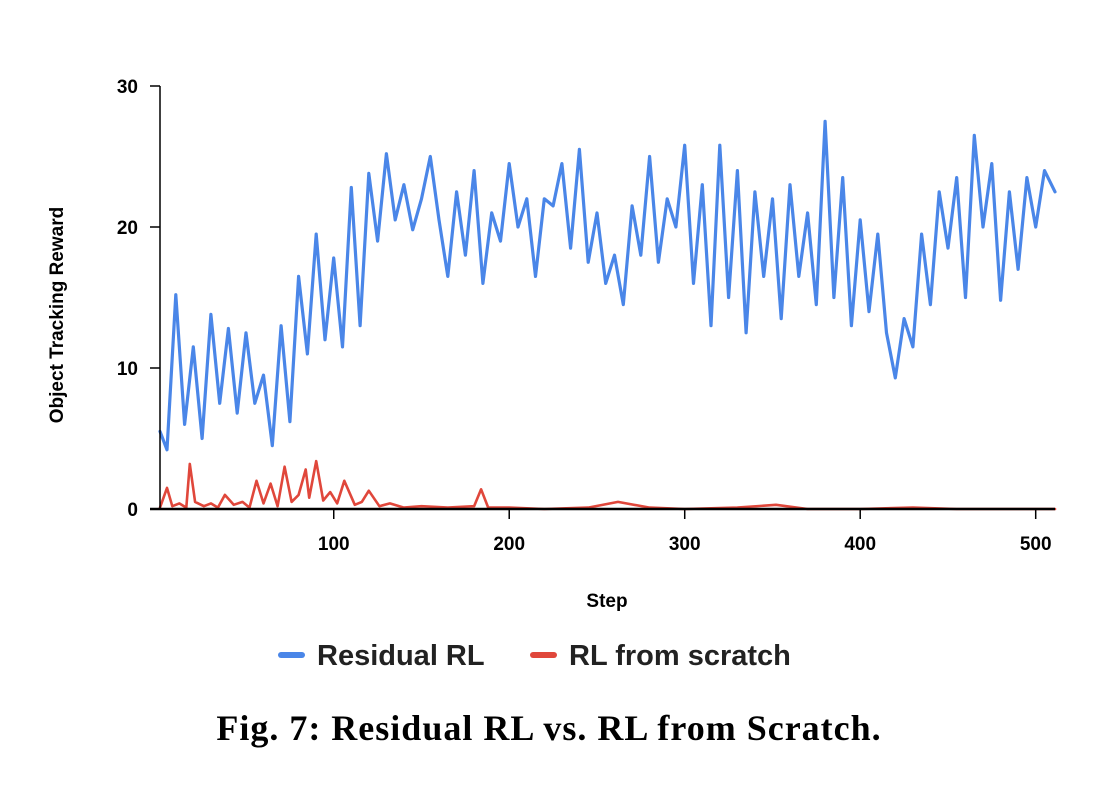 This screenshot has width=1110, height=786. Describe the element at coordinates (132, 510) in the screenshot. I see `y-tick-label: 0` at that location.